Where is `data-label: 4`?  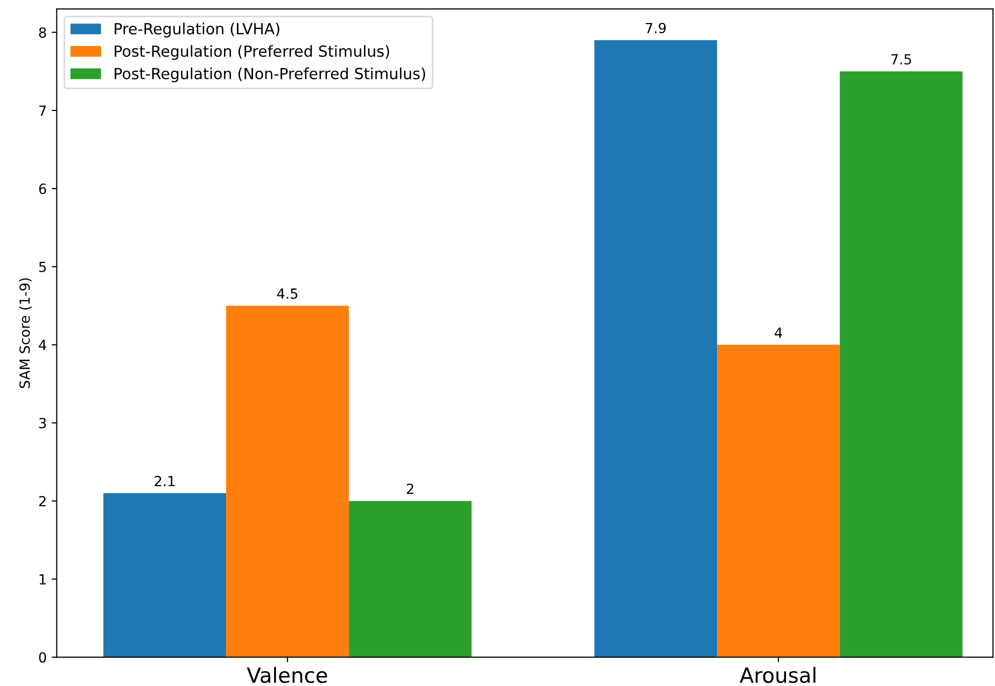 data-label: 4 is located at coordinates (778, 333).